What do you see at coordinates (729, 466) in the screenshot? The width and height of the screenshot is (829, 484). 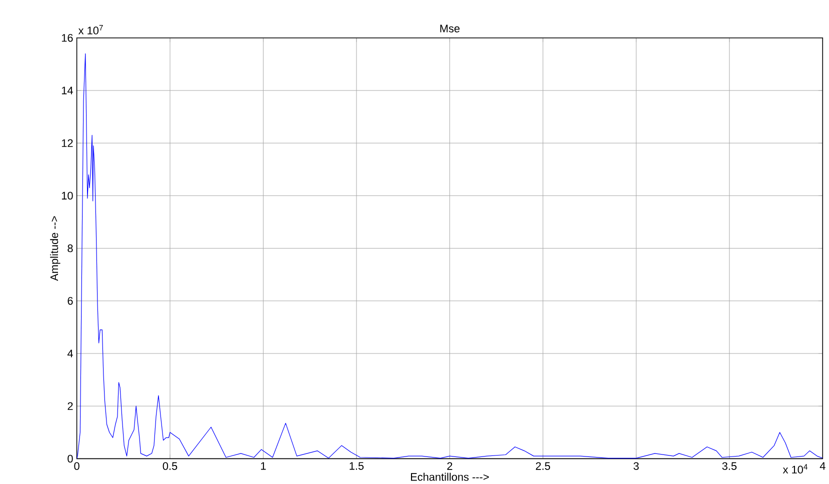 I see `x-tick-label: 3.5` at bounding box center [729, 466].